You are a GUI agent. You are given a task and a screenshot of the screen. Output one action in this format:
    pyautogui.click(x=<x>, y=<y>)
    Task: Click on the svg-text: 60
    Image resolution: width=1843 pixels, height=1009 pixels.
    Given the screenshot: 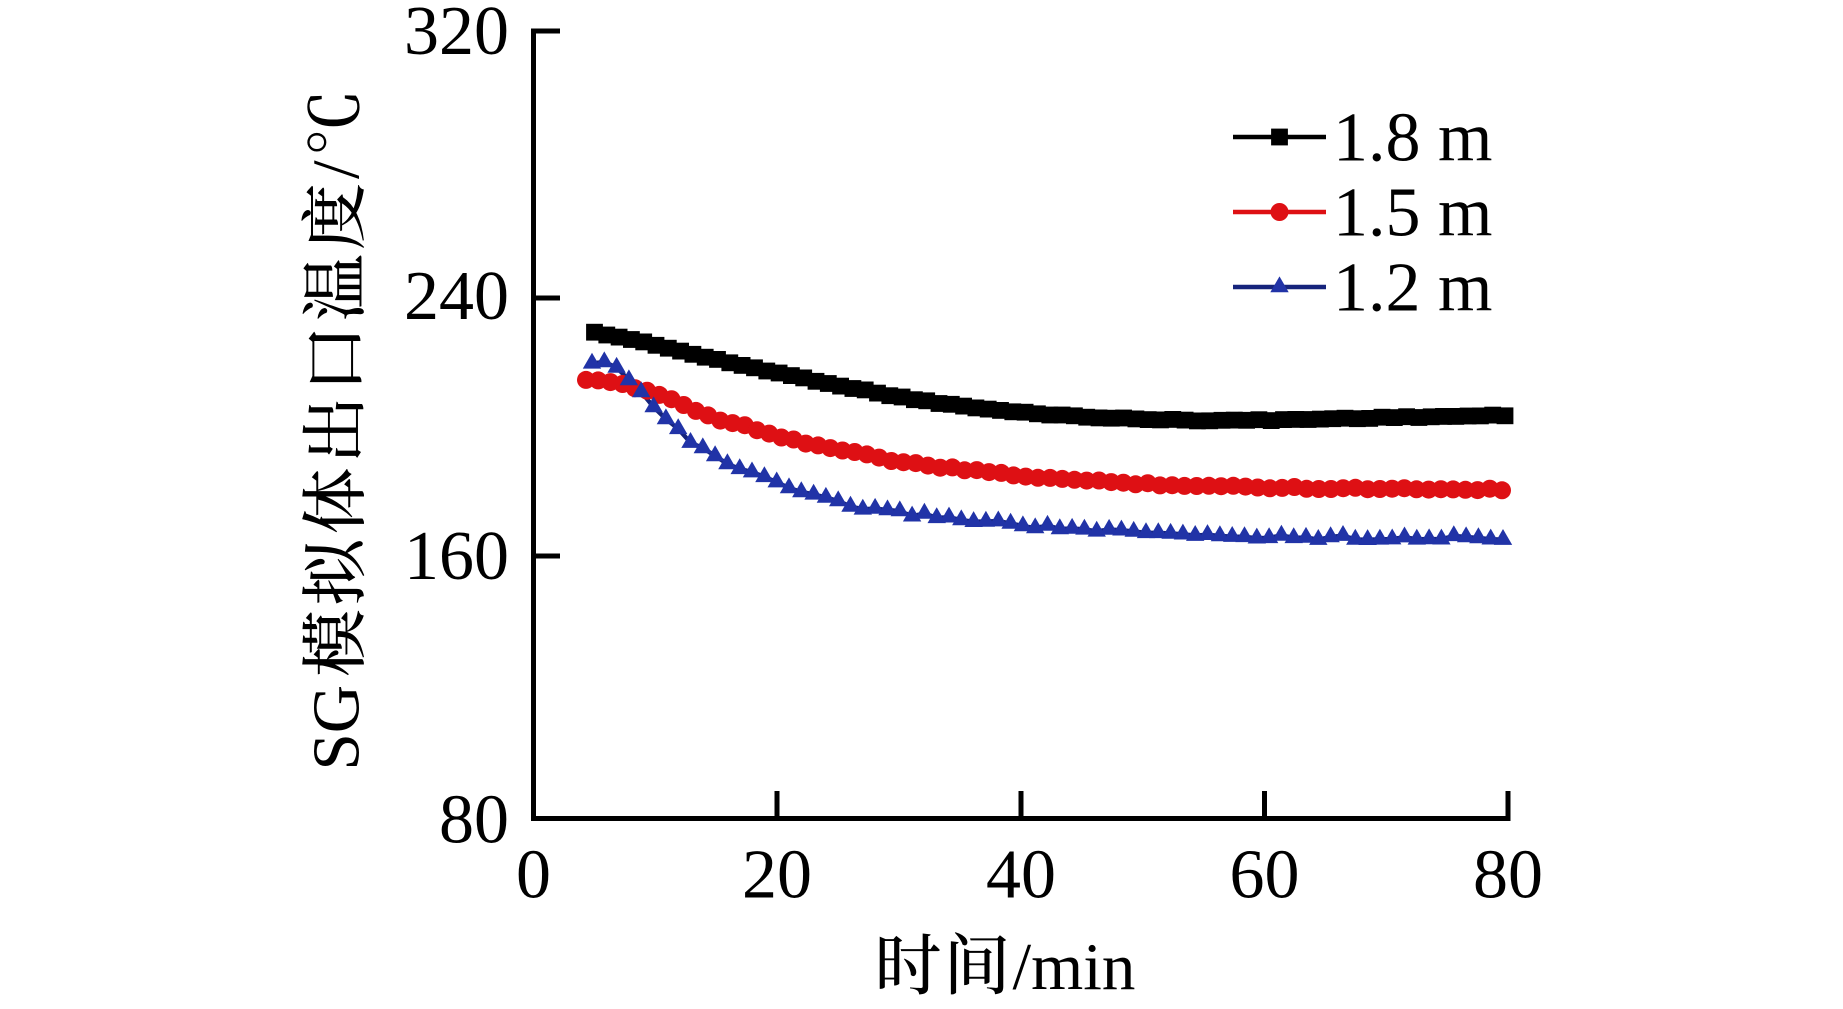 What is the action you would take?
    pyautogui.click(x=1265, y=875)
    